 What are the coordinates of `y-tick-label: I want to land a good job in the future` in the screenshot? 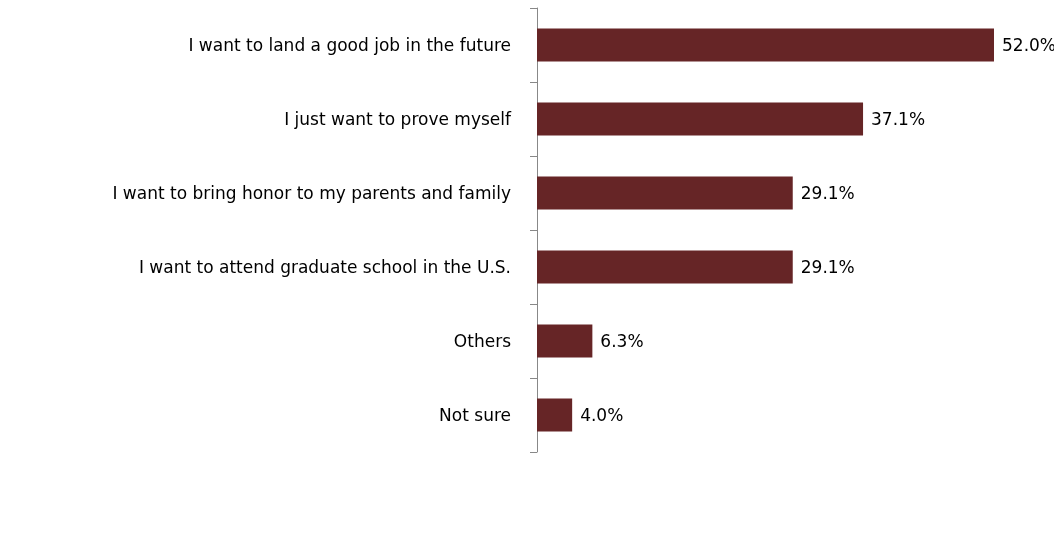 It's located at (349, 45).